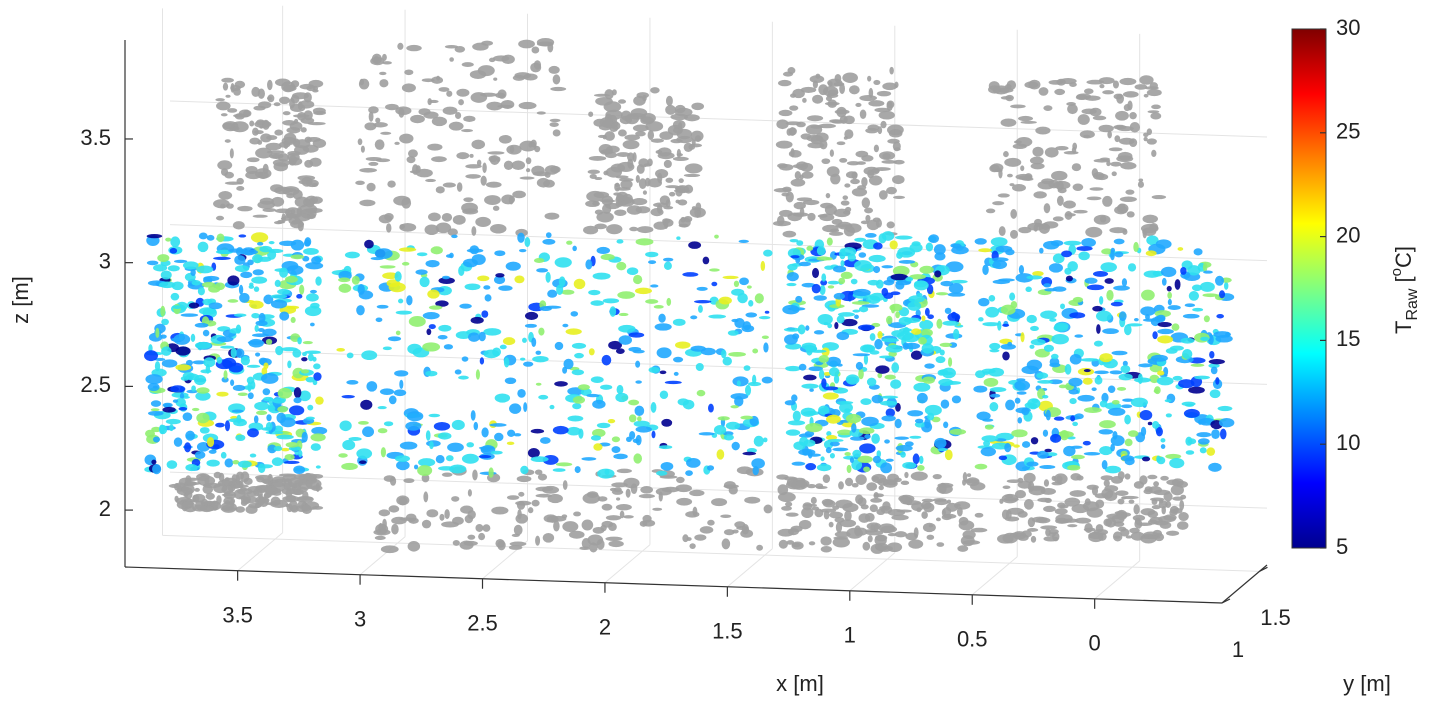 The width and height of the screenshot is (1448, 722). Describe the element at coordinates (800, 683) in the screenshot. I see `x-axis-label: x [m]` at that location.